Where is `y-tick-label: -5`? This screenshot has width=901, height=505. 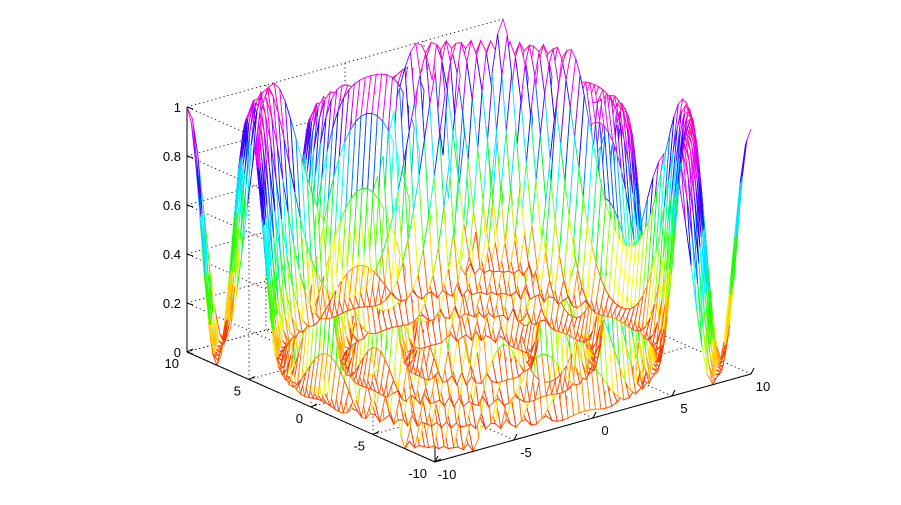 y-tick-label: -5 is located at coordinates (359, 446).